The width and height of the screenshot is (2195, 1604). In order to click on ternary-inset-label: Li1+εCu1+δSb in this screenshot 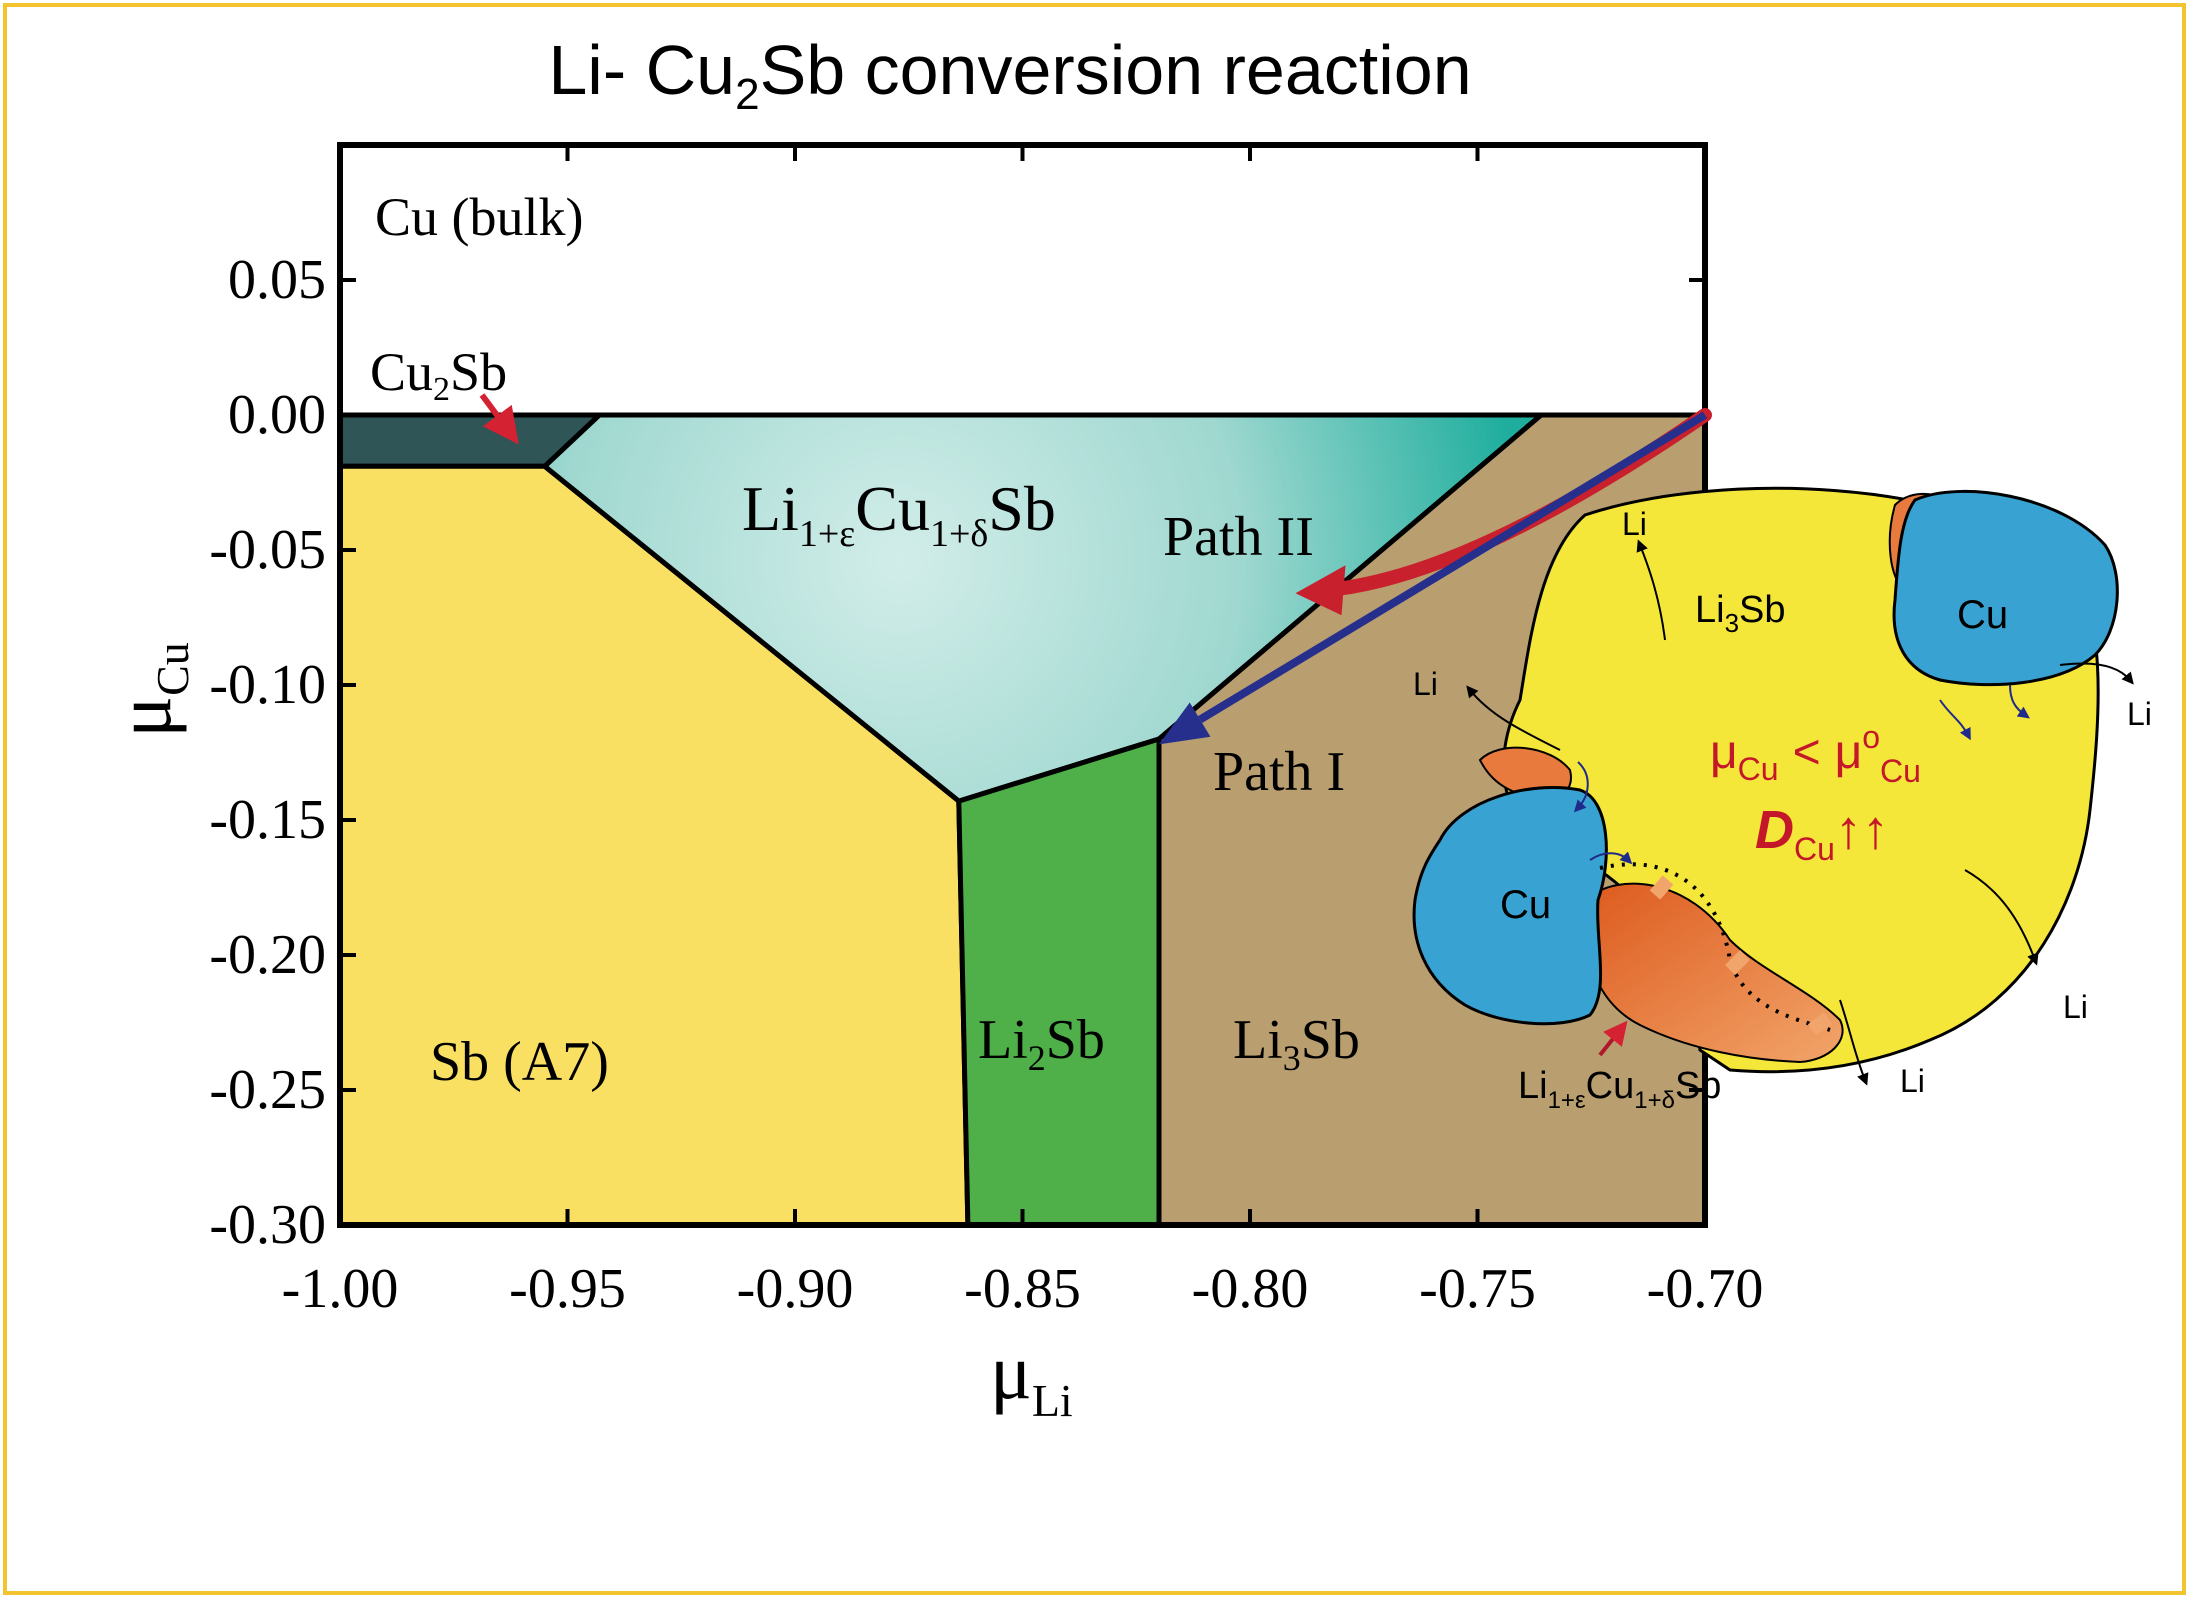, I will do `click(1619, 1089)`.